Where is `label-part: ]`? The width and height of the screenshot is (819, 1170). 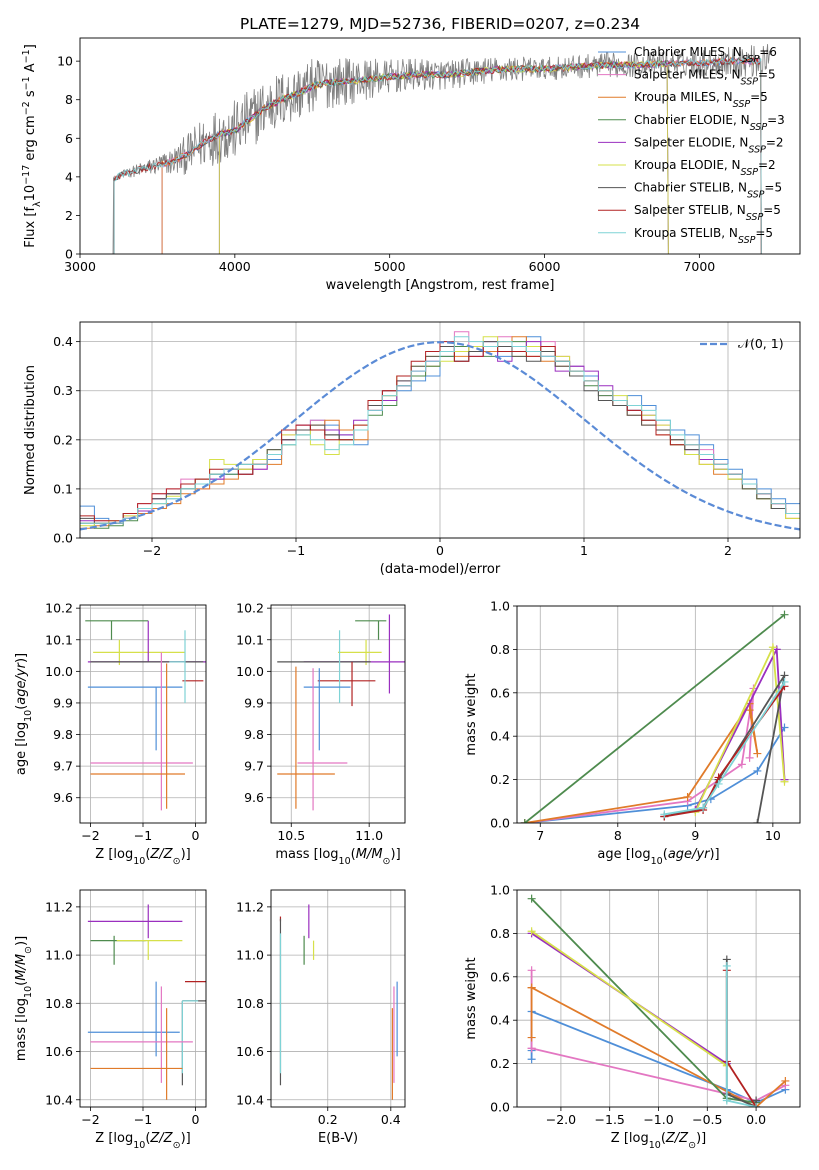
label-part: ] is located at coordinates (30, 46).